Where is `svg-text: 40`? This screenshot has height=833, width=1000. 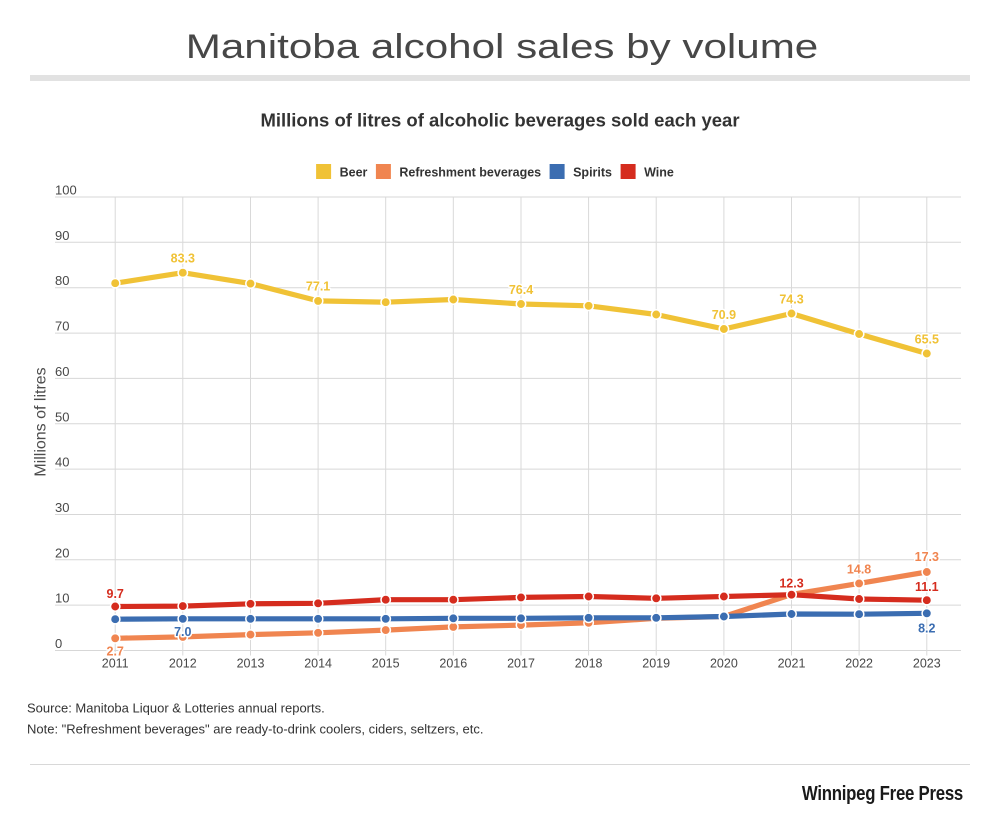
svg-text: 40 is located at coordinates (62, 462).